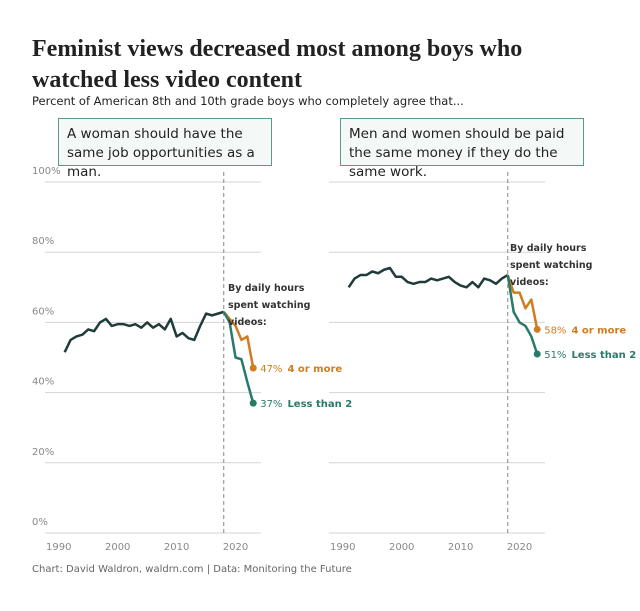 The image size is (640, 611). I want to click on y-tick-label: 20%, so click(43, 452).